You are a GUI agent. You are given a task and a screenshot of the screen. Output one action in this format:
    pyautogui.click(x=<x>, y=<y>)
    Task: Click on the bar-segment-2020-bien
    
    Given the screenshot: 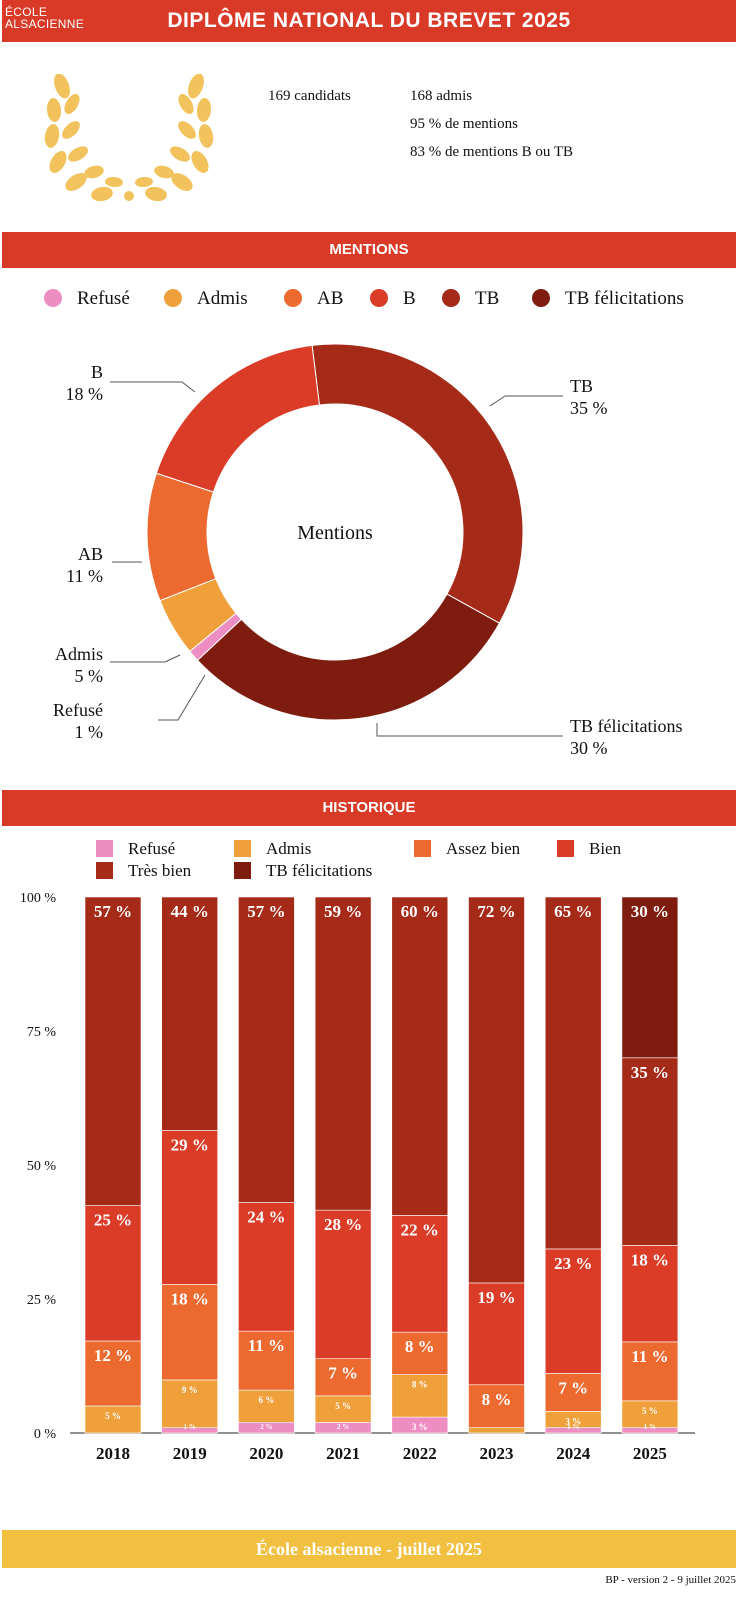 What is the action you would take?
    pyautogui.click(x=266, y=1267)
    